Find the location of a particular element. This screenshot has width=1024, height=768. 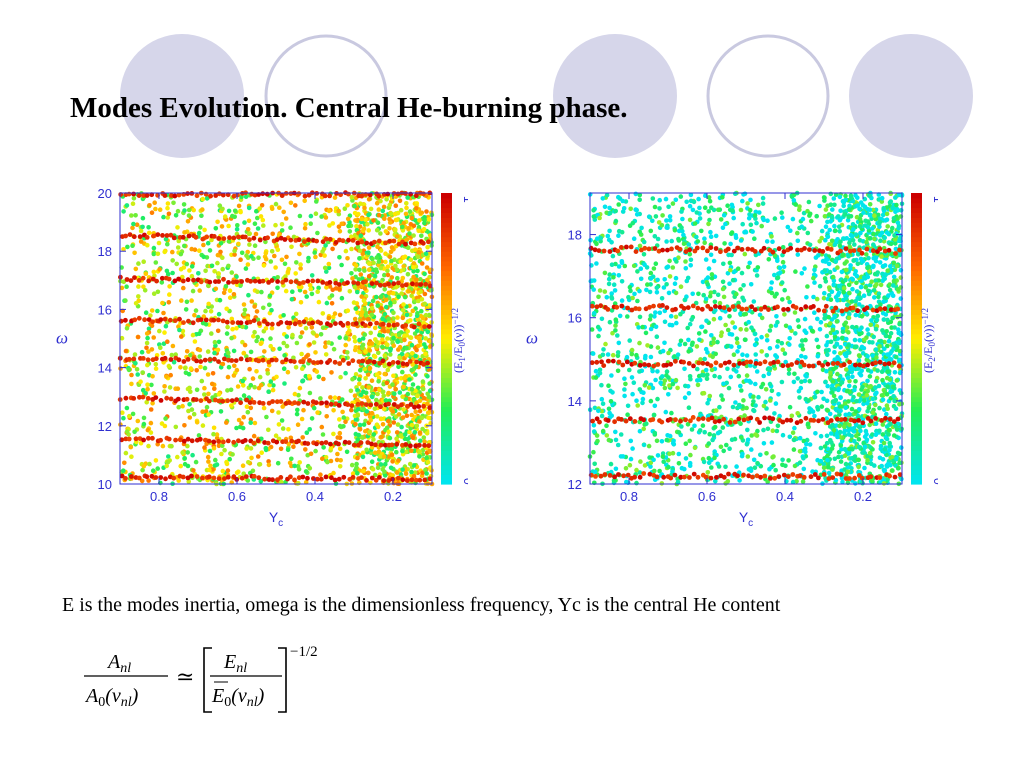

y-tick-label: 10 is located at coordinates (105, 484).